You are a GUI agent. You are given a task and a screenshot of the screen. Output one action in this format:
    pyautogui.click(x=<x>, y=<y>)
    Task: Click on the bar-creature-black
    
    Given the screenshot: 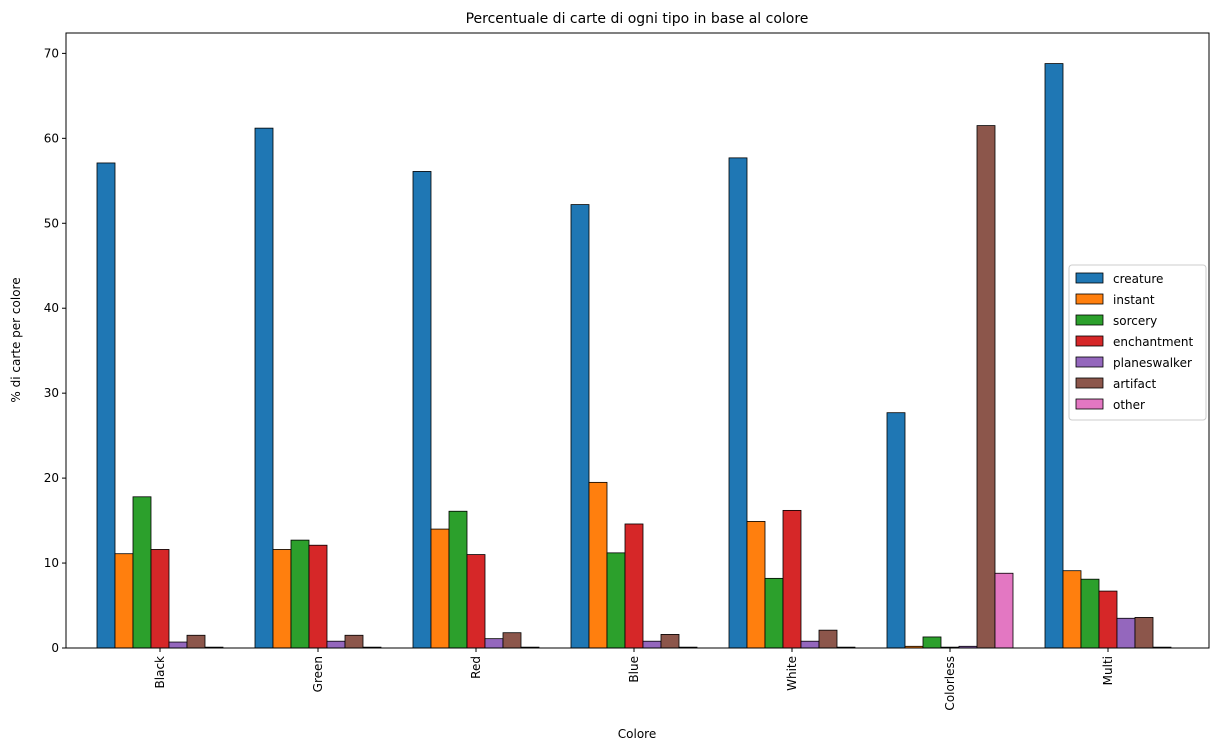 What is the action you would take?
    pyautogui.click(x=106, y=405)
    